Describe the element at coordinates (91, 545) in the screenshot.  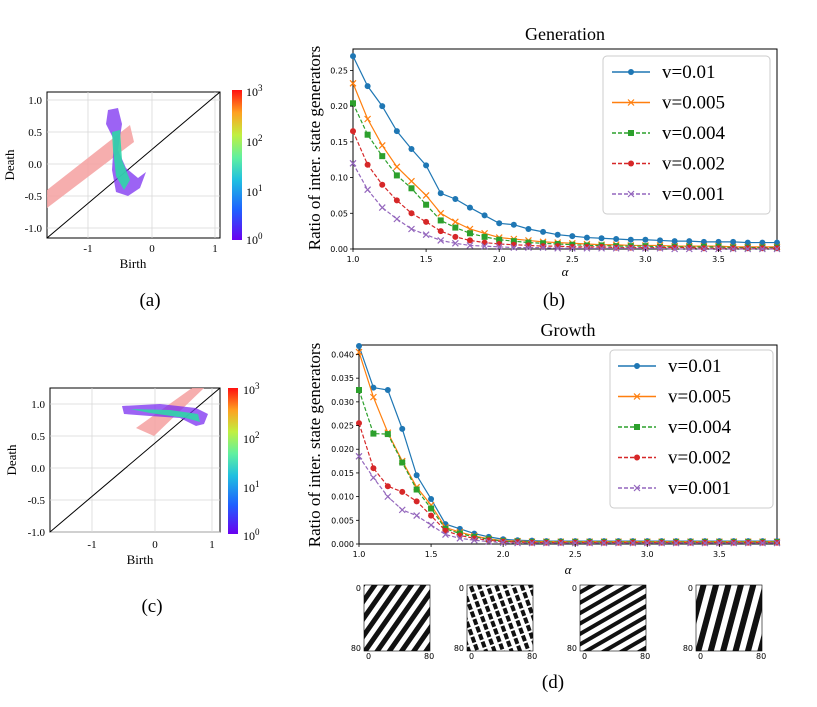
I see `xtick-c-0: -1` at that location.